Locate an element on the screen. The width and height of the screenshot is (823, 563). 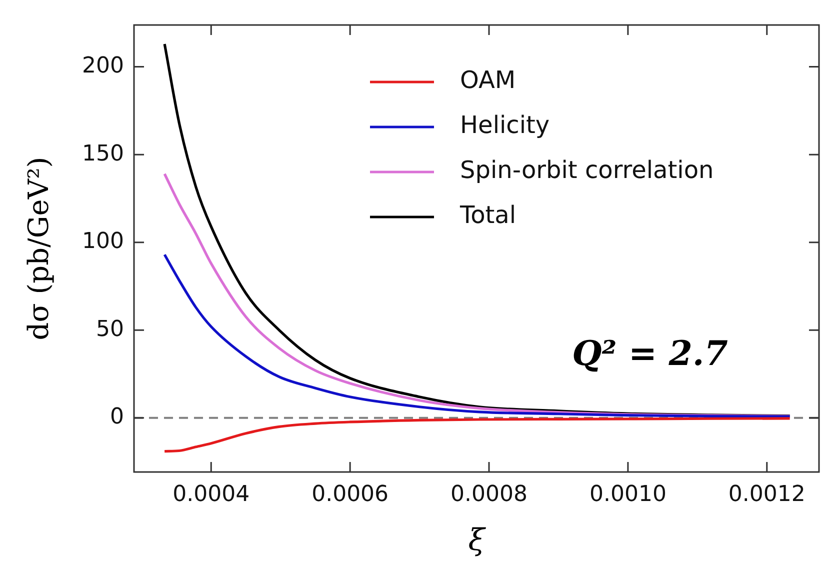
x-tick-label: 0.0008 is located at coordinates (489, 494).